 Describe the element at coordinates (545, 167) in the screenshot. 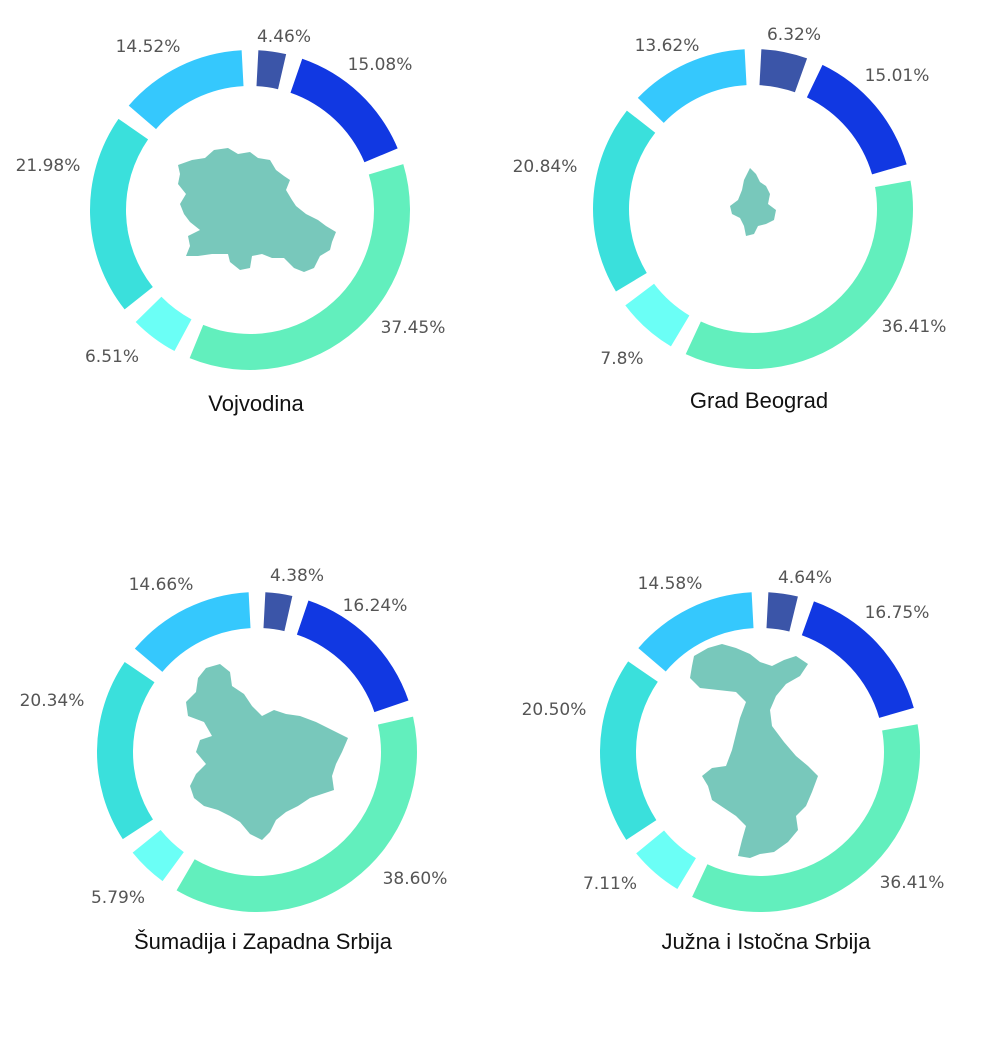

I see `data-label: 20.84%` at that location.